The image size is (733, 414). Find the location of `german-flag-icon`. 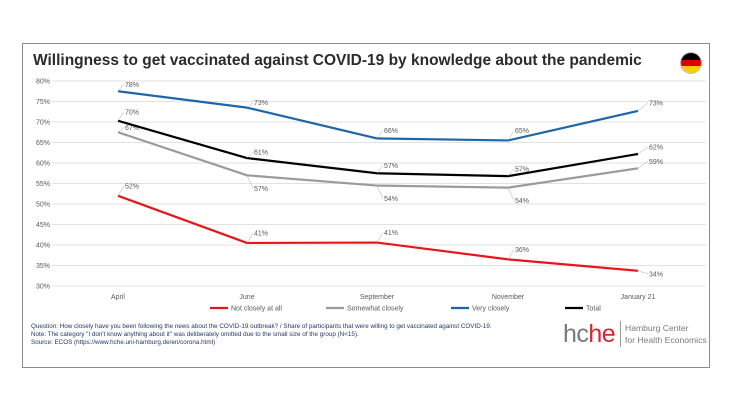

german-flag-icon is located at coordinates (691, 63).